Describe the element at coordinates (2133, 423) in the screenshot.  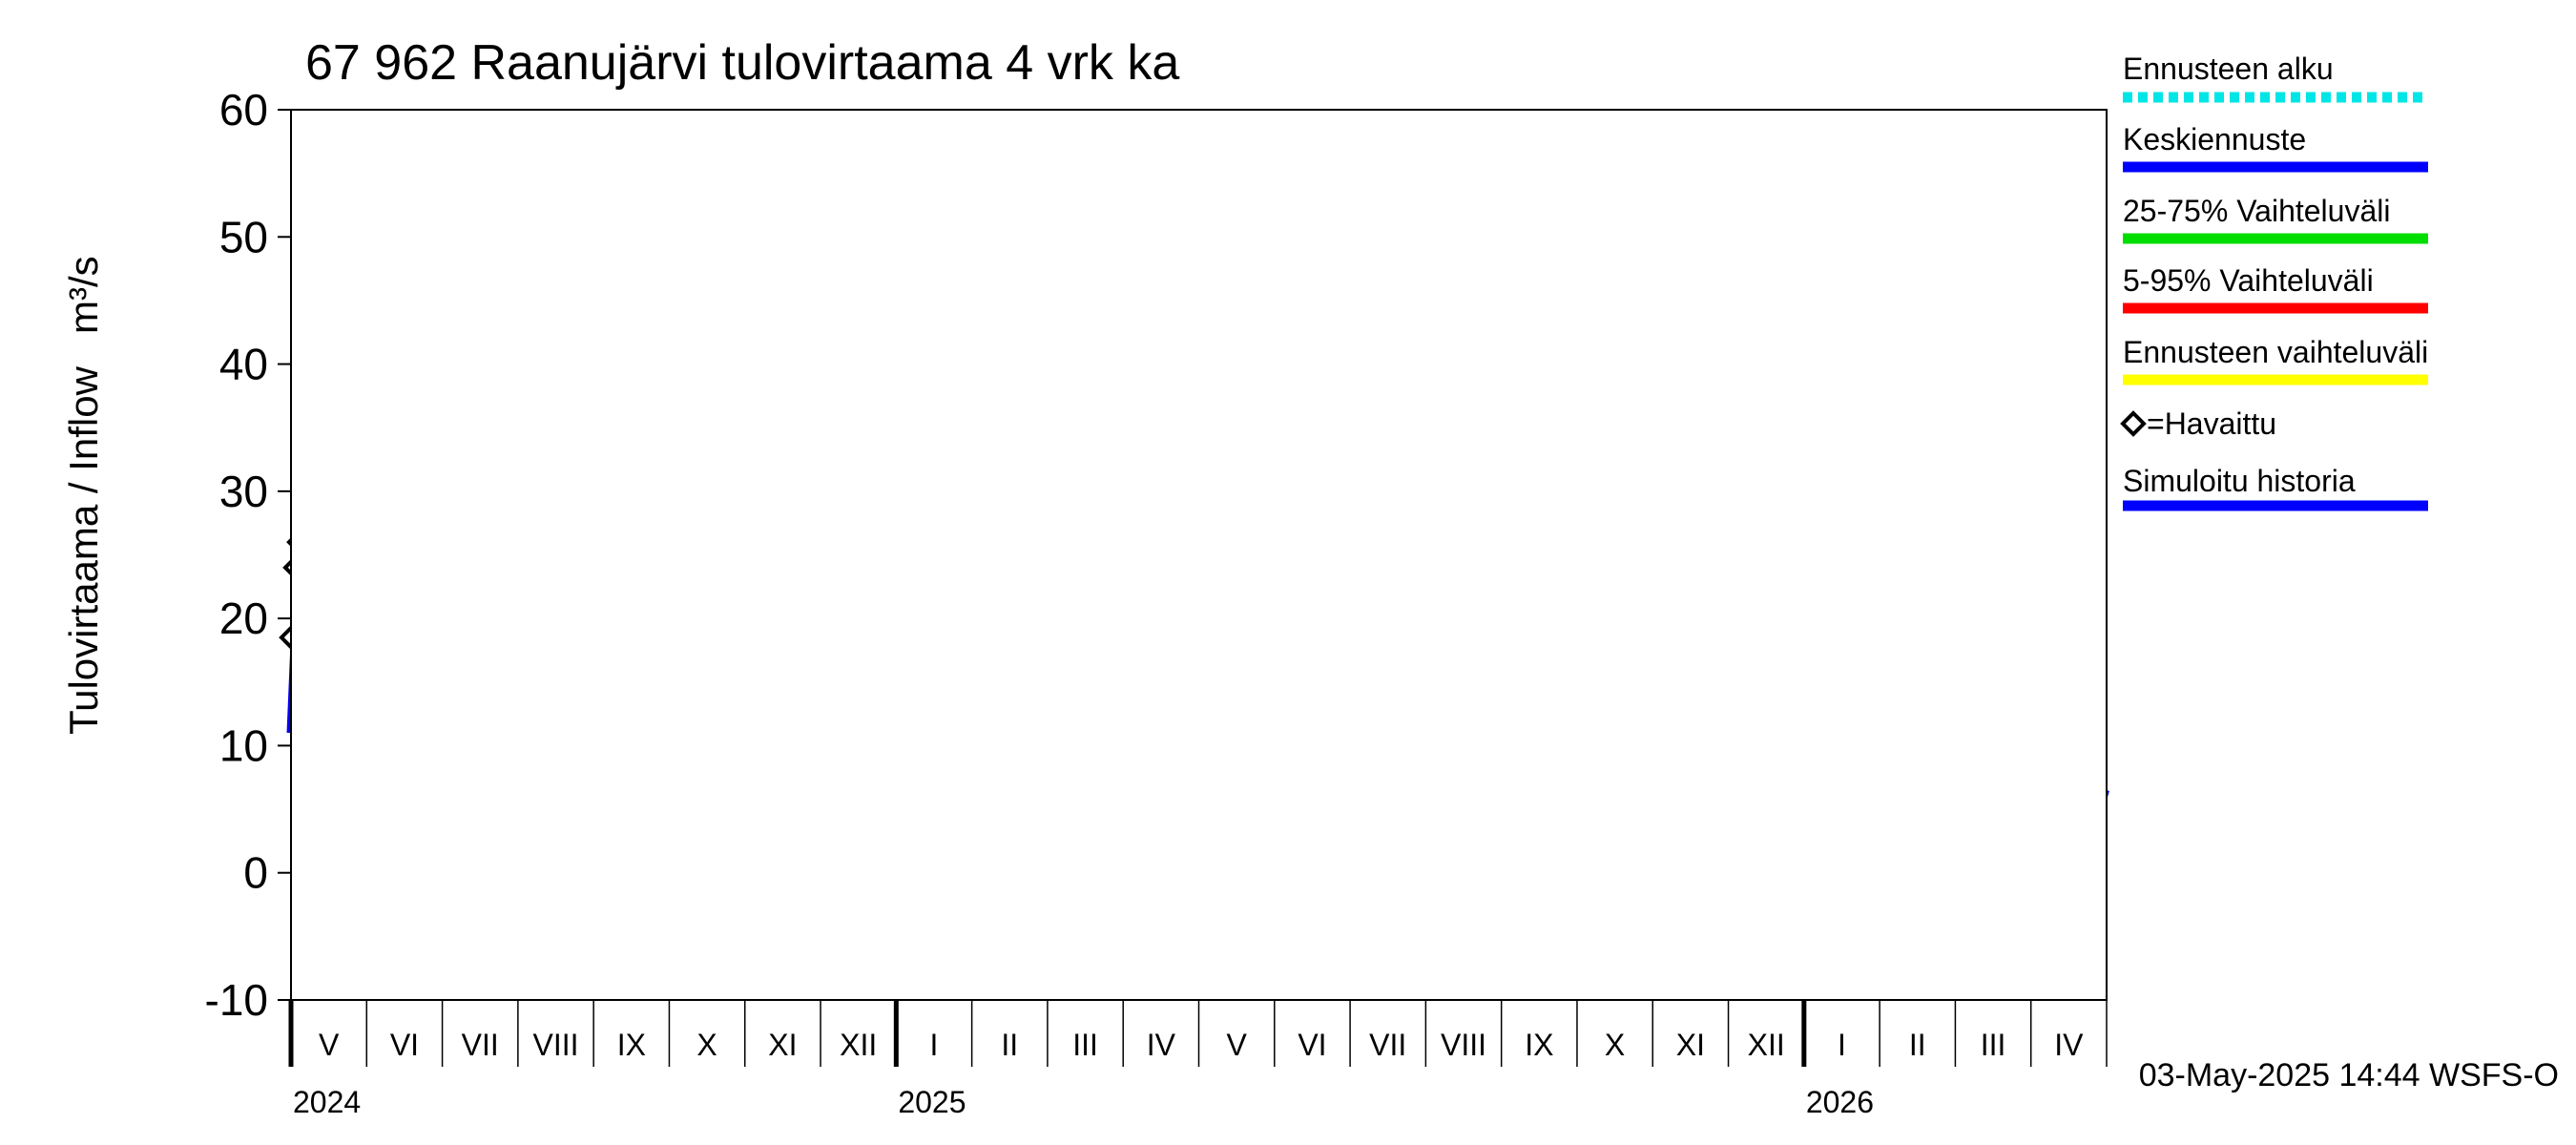
I see `legend-marker-observed` at that location.